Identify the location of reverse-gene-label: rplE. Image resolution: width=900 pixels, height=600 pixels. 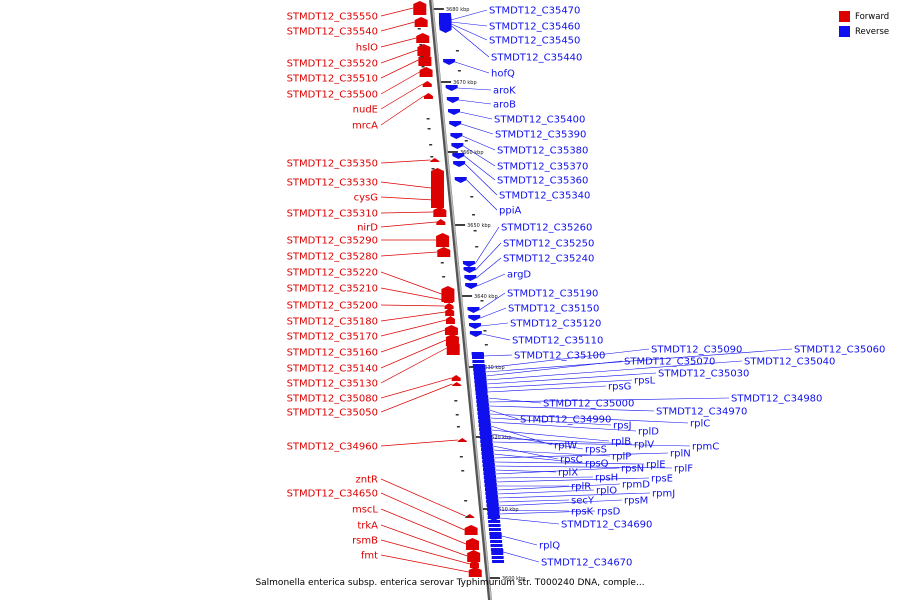
(656, 465).